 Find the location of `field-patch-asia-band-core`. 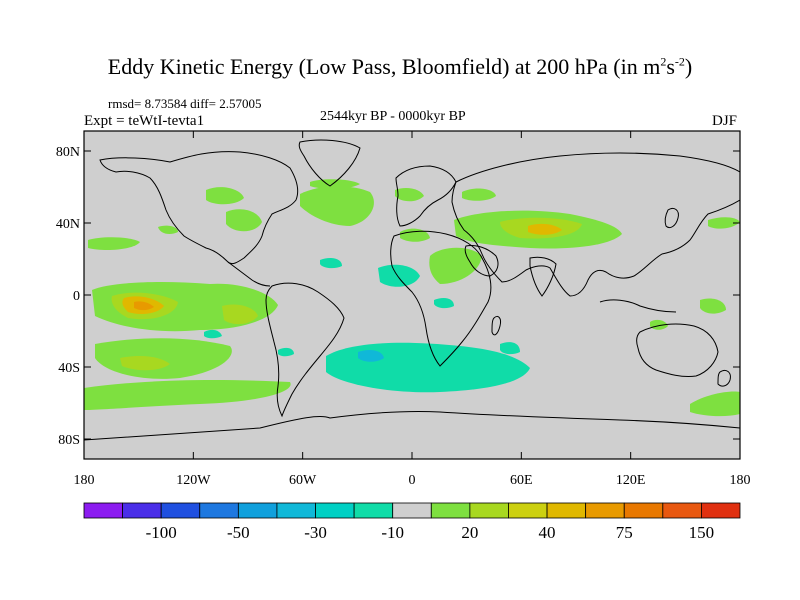

field-patch-asia-band-core is located at coordinates (545, 229).